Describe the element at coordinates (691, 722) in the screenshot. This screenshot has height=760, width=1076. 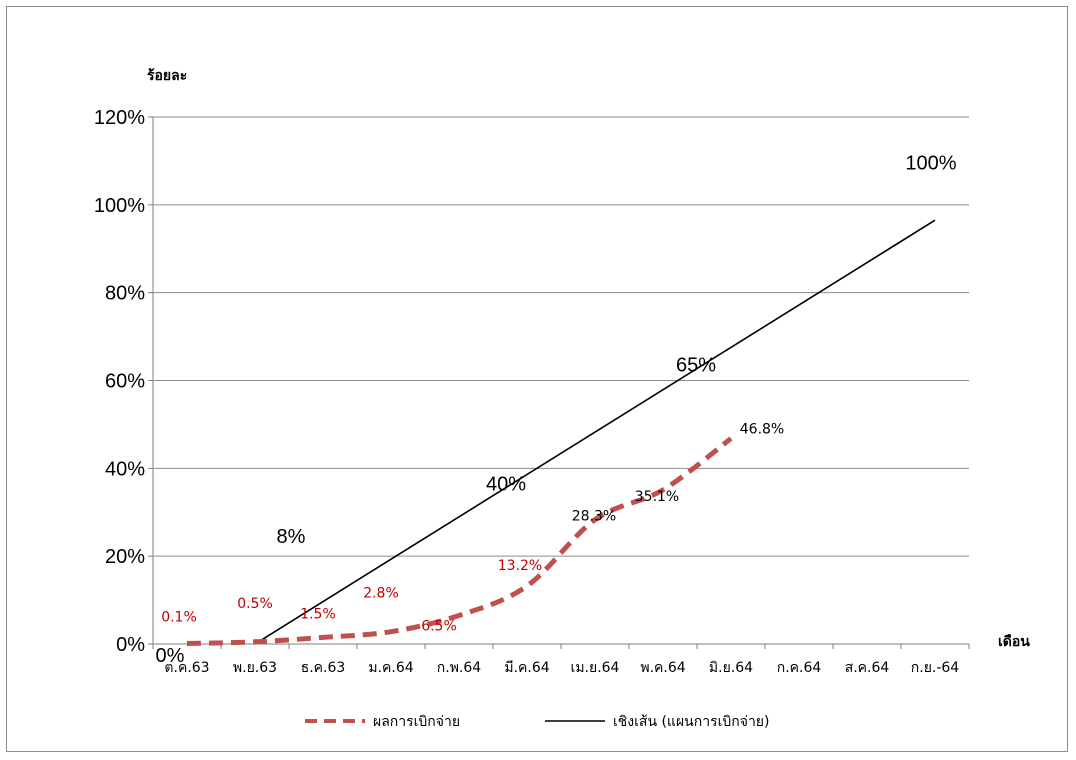
I see `legend-label-plan: เชิงเส้น (แผนการเบิกจ่าย)` at that location.